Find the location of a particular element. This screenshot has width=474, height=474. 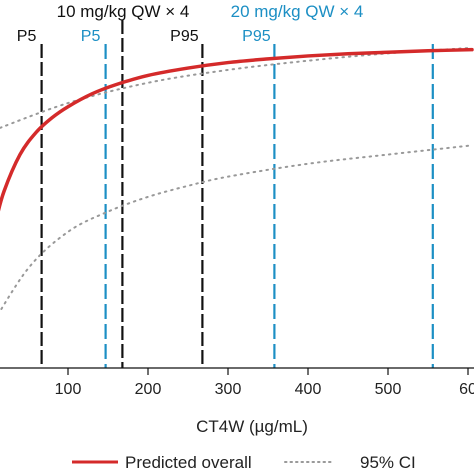

ref-label-10mg-p95: P95 is located at coordinates (184, 36).